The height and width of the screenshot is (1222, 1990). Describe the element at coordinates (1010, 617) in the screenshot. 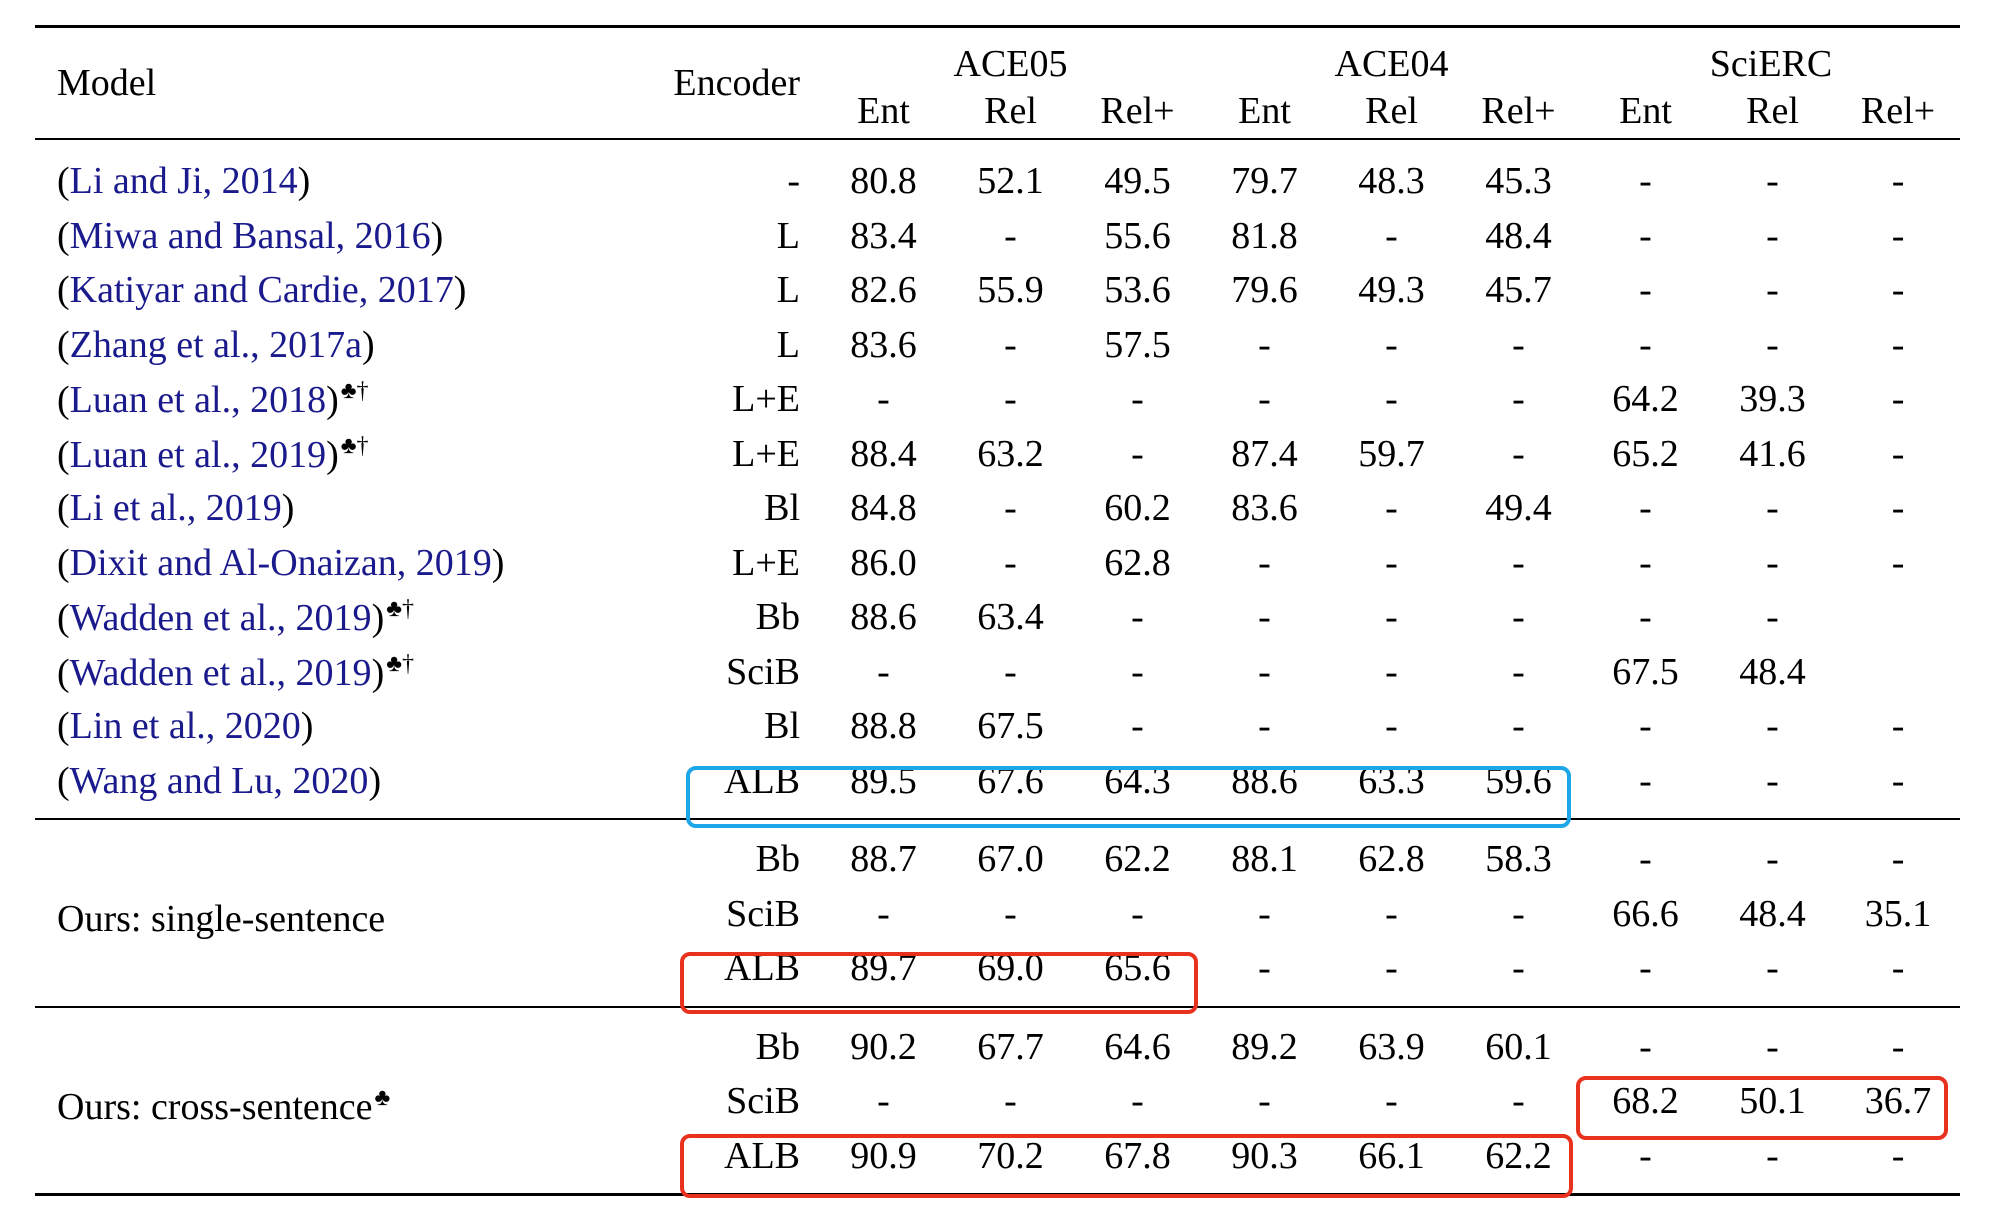

I see `value-cell: 63.4` at that location.